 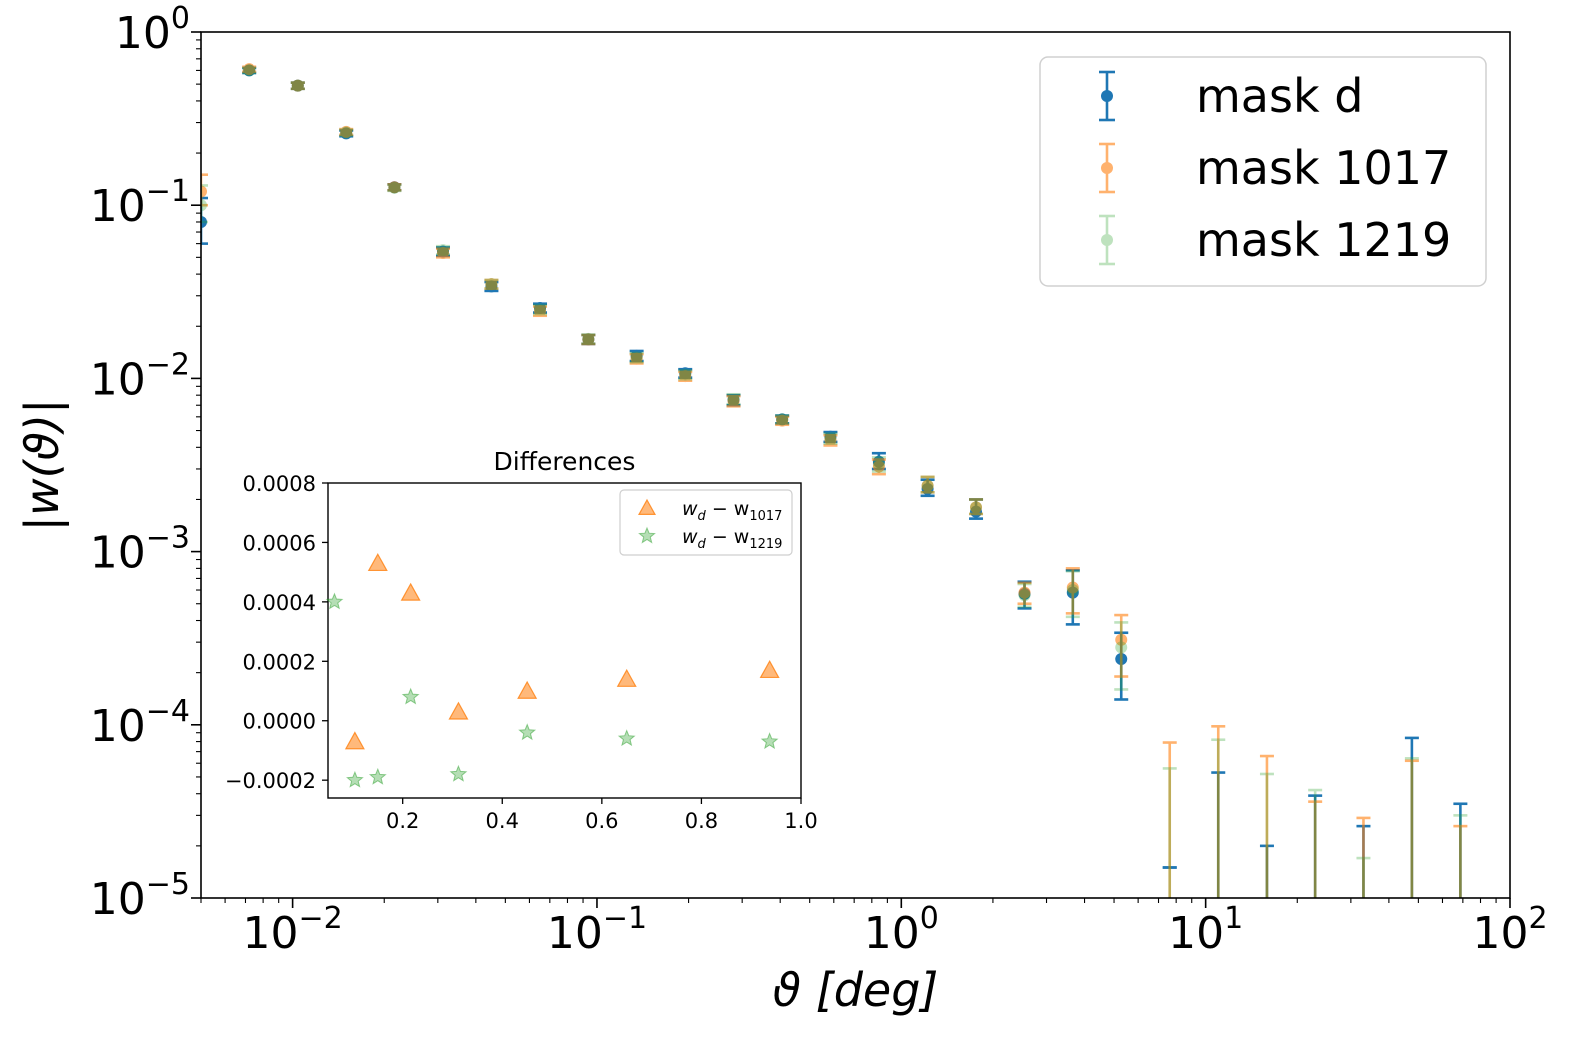 I want to click on legend-label: mask d, so click(x=1279, y=96).